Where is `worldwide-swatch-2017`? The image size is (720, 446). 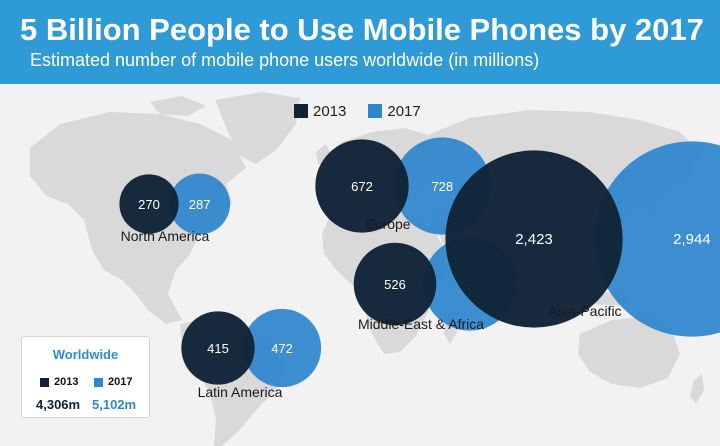
worldwide-swatch-2017 is located at coordinates (98, 382).